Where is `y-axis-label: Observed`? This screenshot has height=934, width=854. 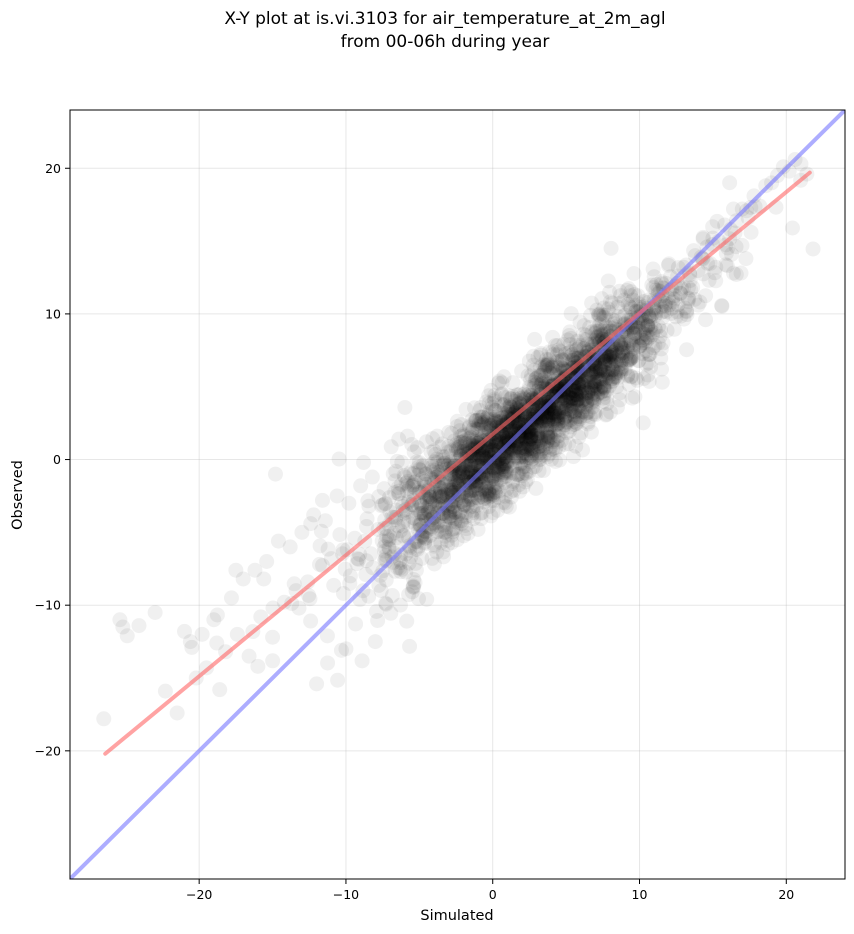 y-axis-label: Observed is located at coordinates (18, 495).